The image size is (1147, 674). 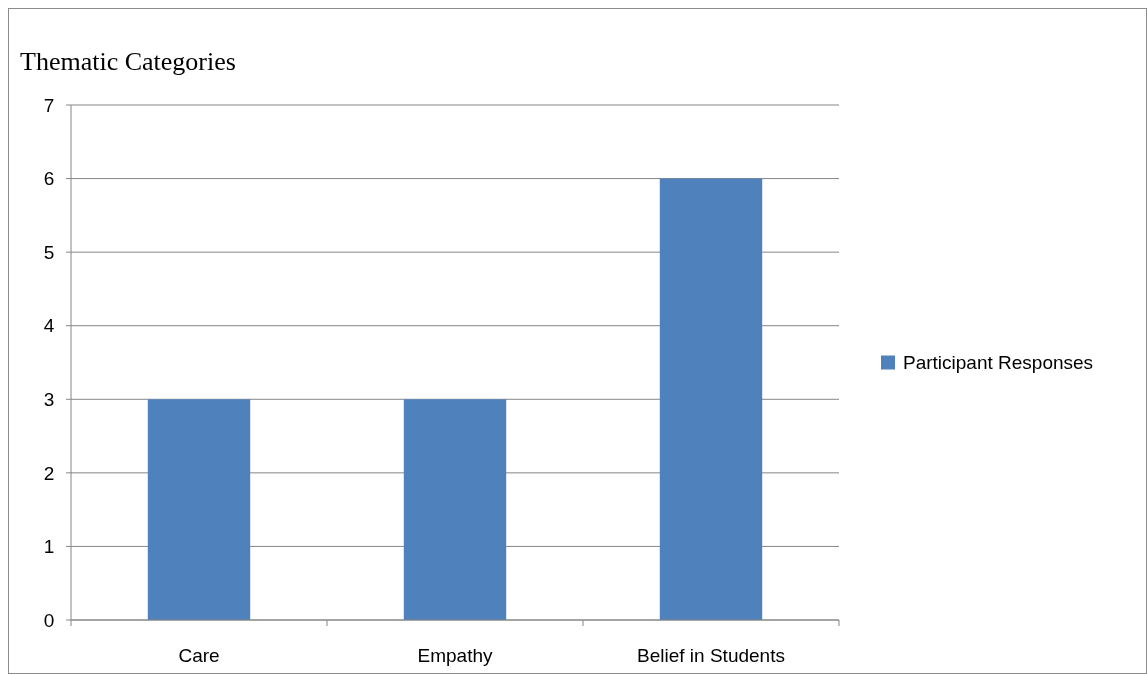 What do you see at coordinates (49, 473) in the screenshot?
I see `y-tick-label: 2` at bounding box center [49, 473].